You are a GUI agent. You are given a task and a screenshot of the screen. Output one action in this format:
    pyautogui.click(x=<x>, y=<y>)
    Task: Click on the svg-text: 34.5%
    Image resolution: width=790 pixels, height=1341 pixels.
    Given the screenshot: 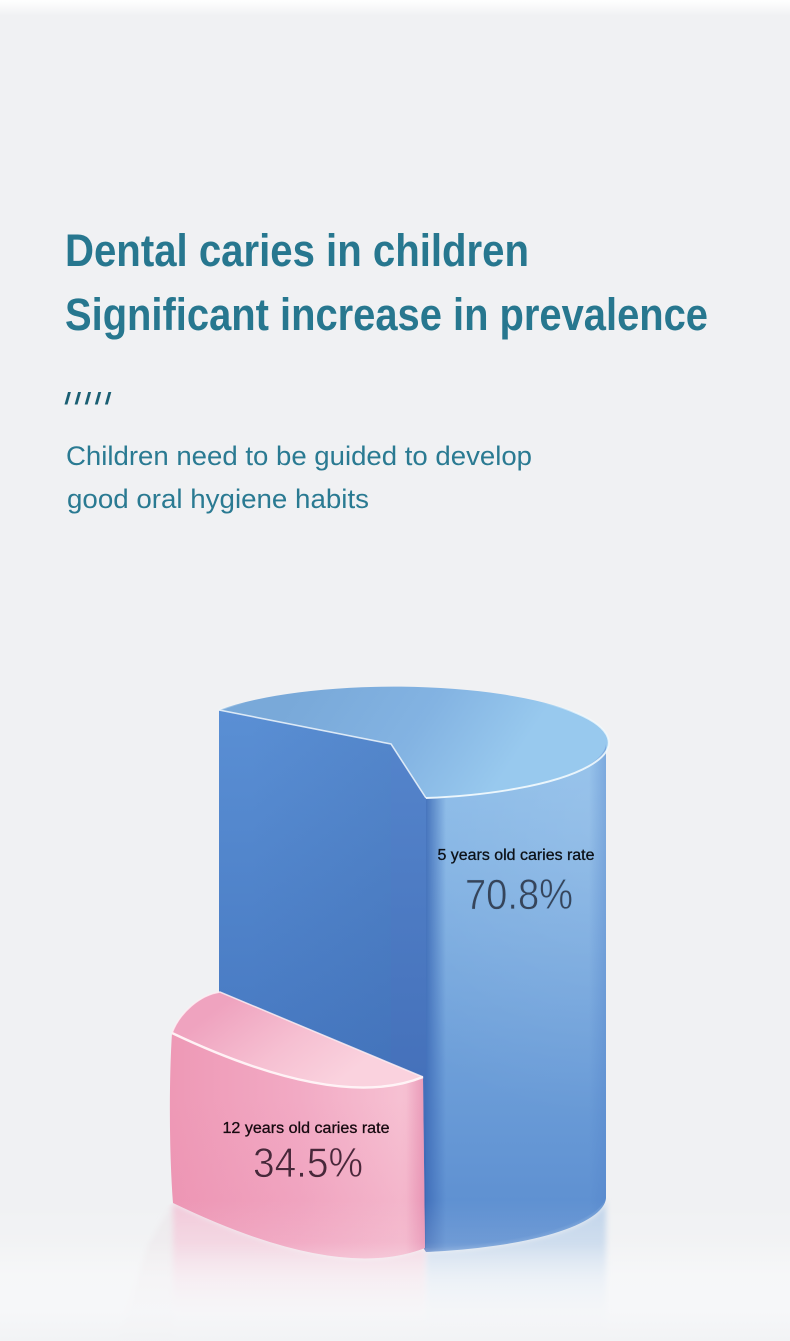 What is the action you would take?
    pyautogui.click(x=308, y=1162)
    